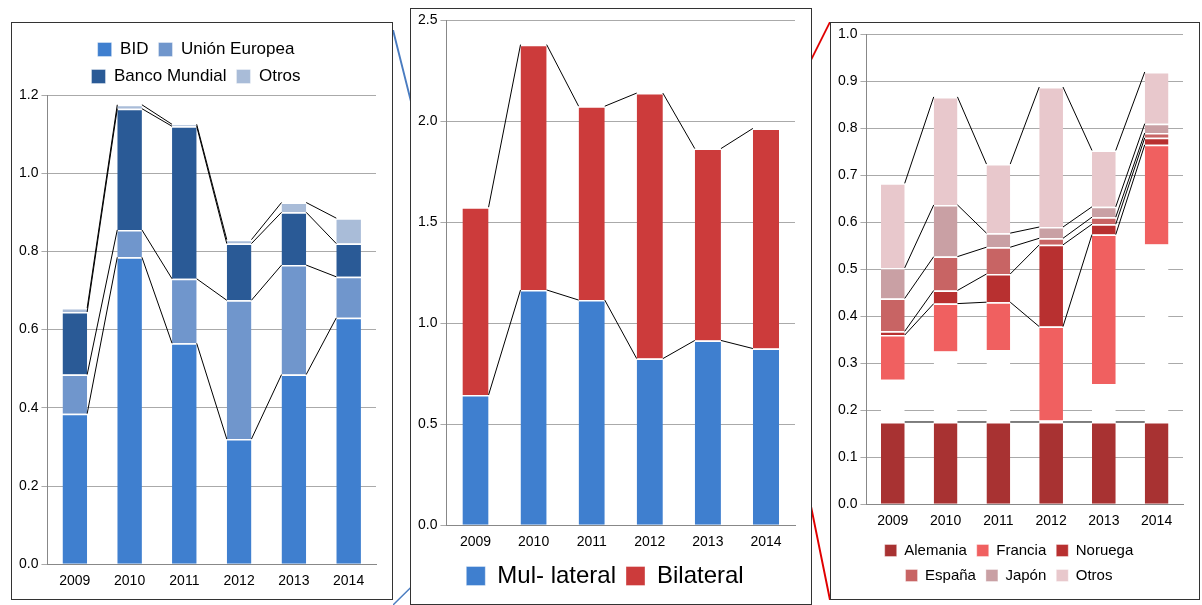  What do you see at coordinates (936, 549) in the screenshot?
I see `legend-label: Alemania` at bounding box center [936, 549].